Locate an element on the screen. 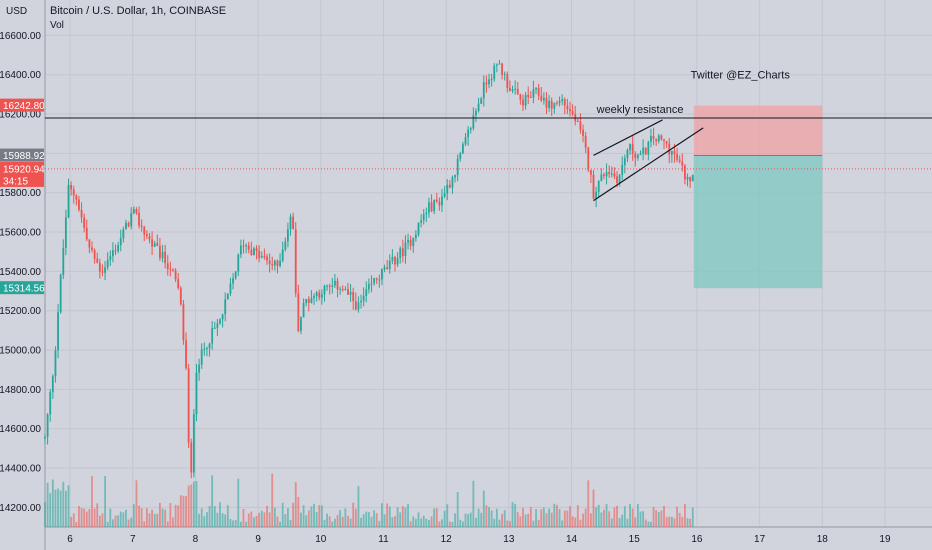 The width and height of the screenshot is (932, 550). position-box is located at coordinates (758, 197).